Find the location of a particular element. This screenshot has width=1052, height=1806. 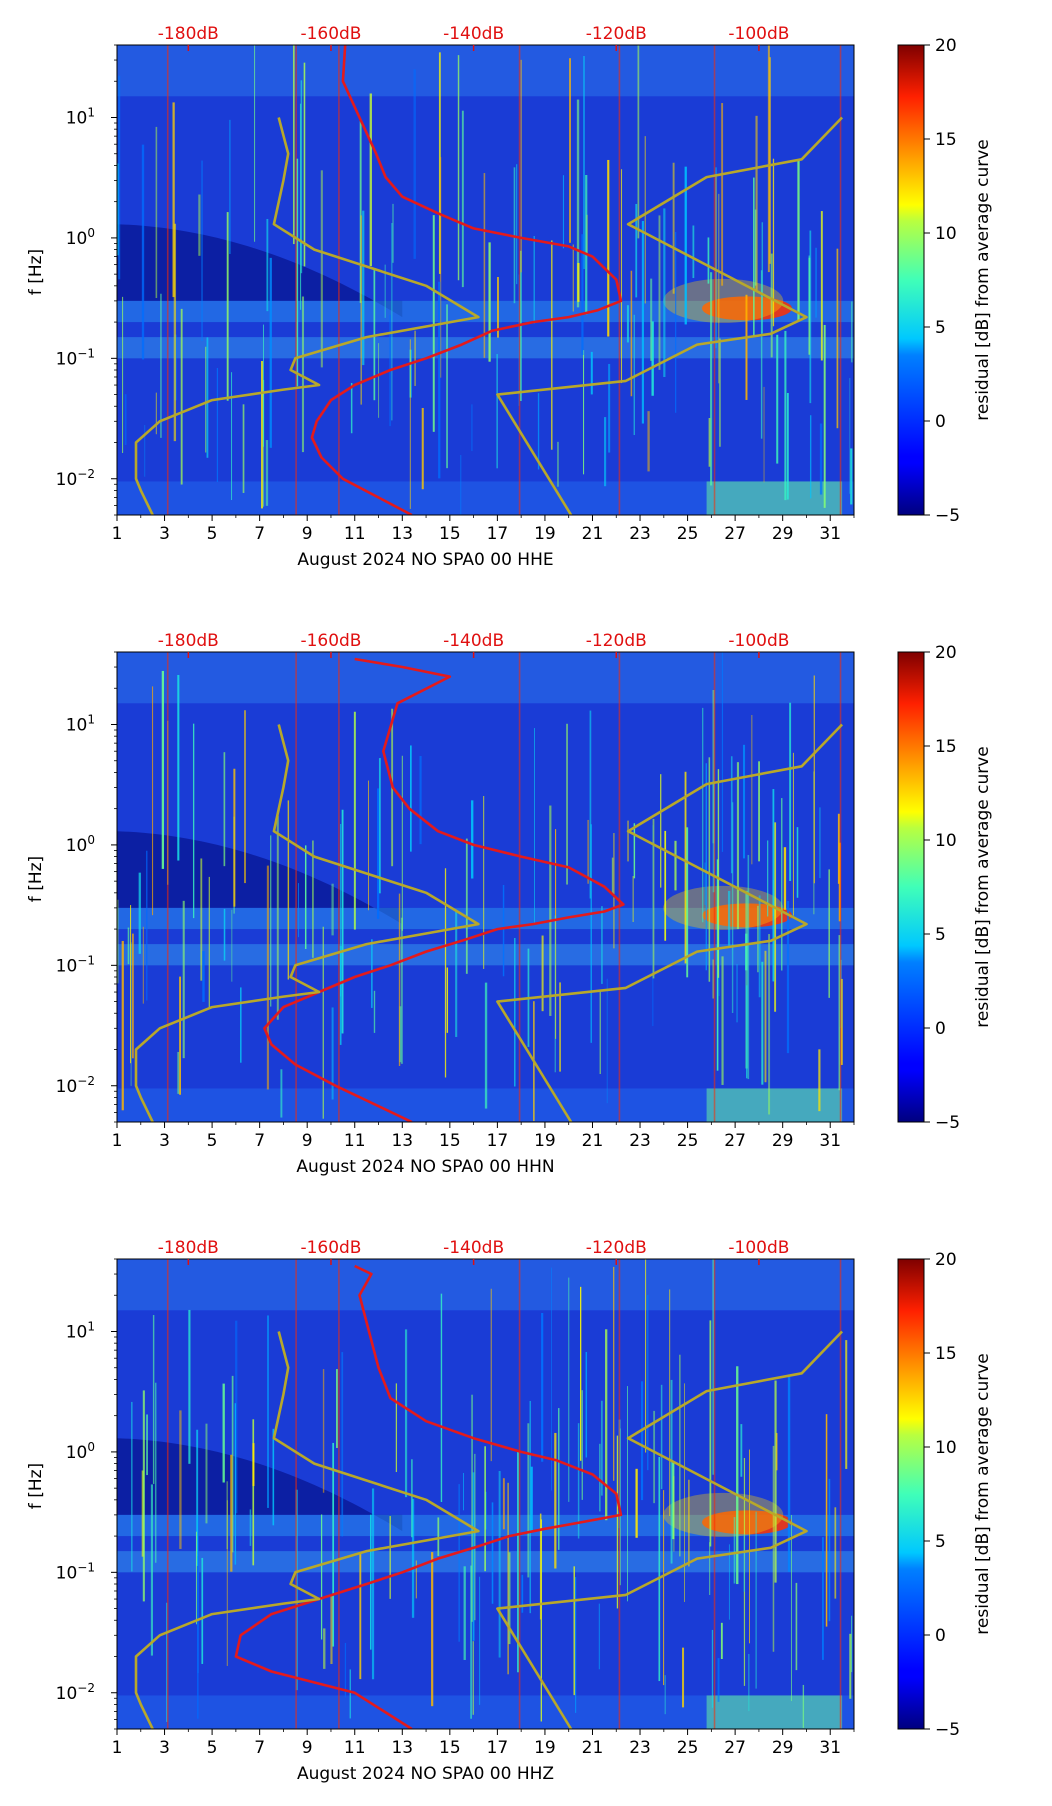

x-axis-label: August 2024 NO SPA0 00 HHE is located at coordinates (425, 560).